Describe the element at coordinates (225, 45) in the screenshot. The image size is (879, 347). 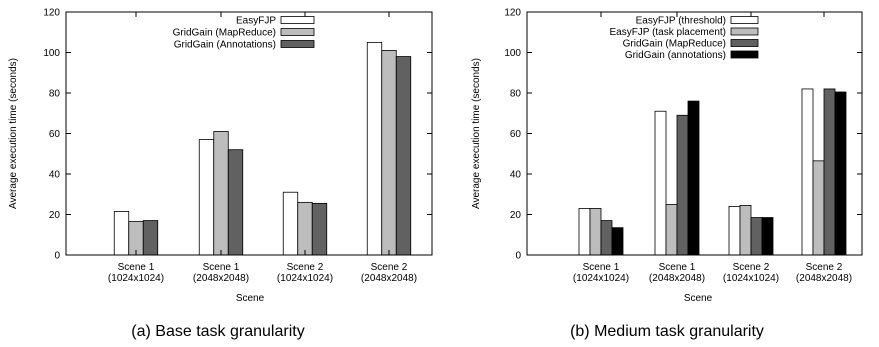
I see `legend-label: GridGain (Annotations)` at that location.